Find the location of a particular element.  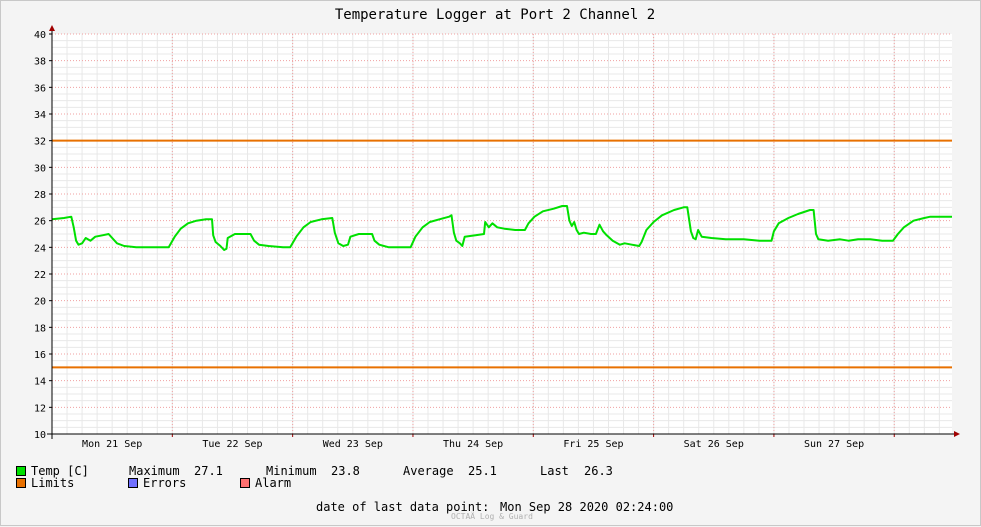

legend-label-temp: Temp [C] is located at coordinates (60, 471).